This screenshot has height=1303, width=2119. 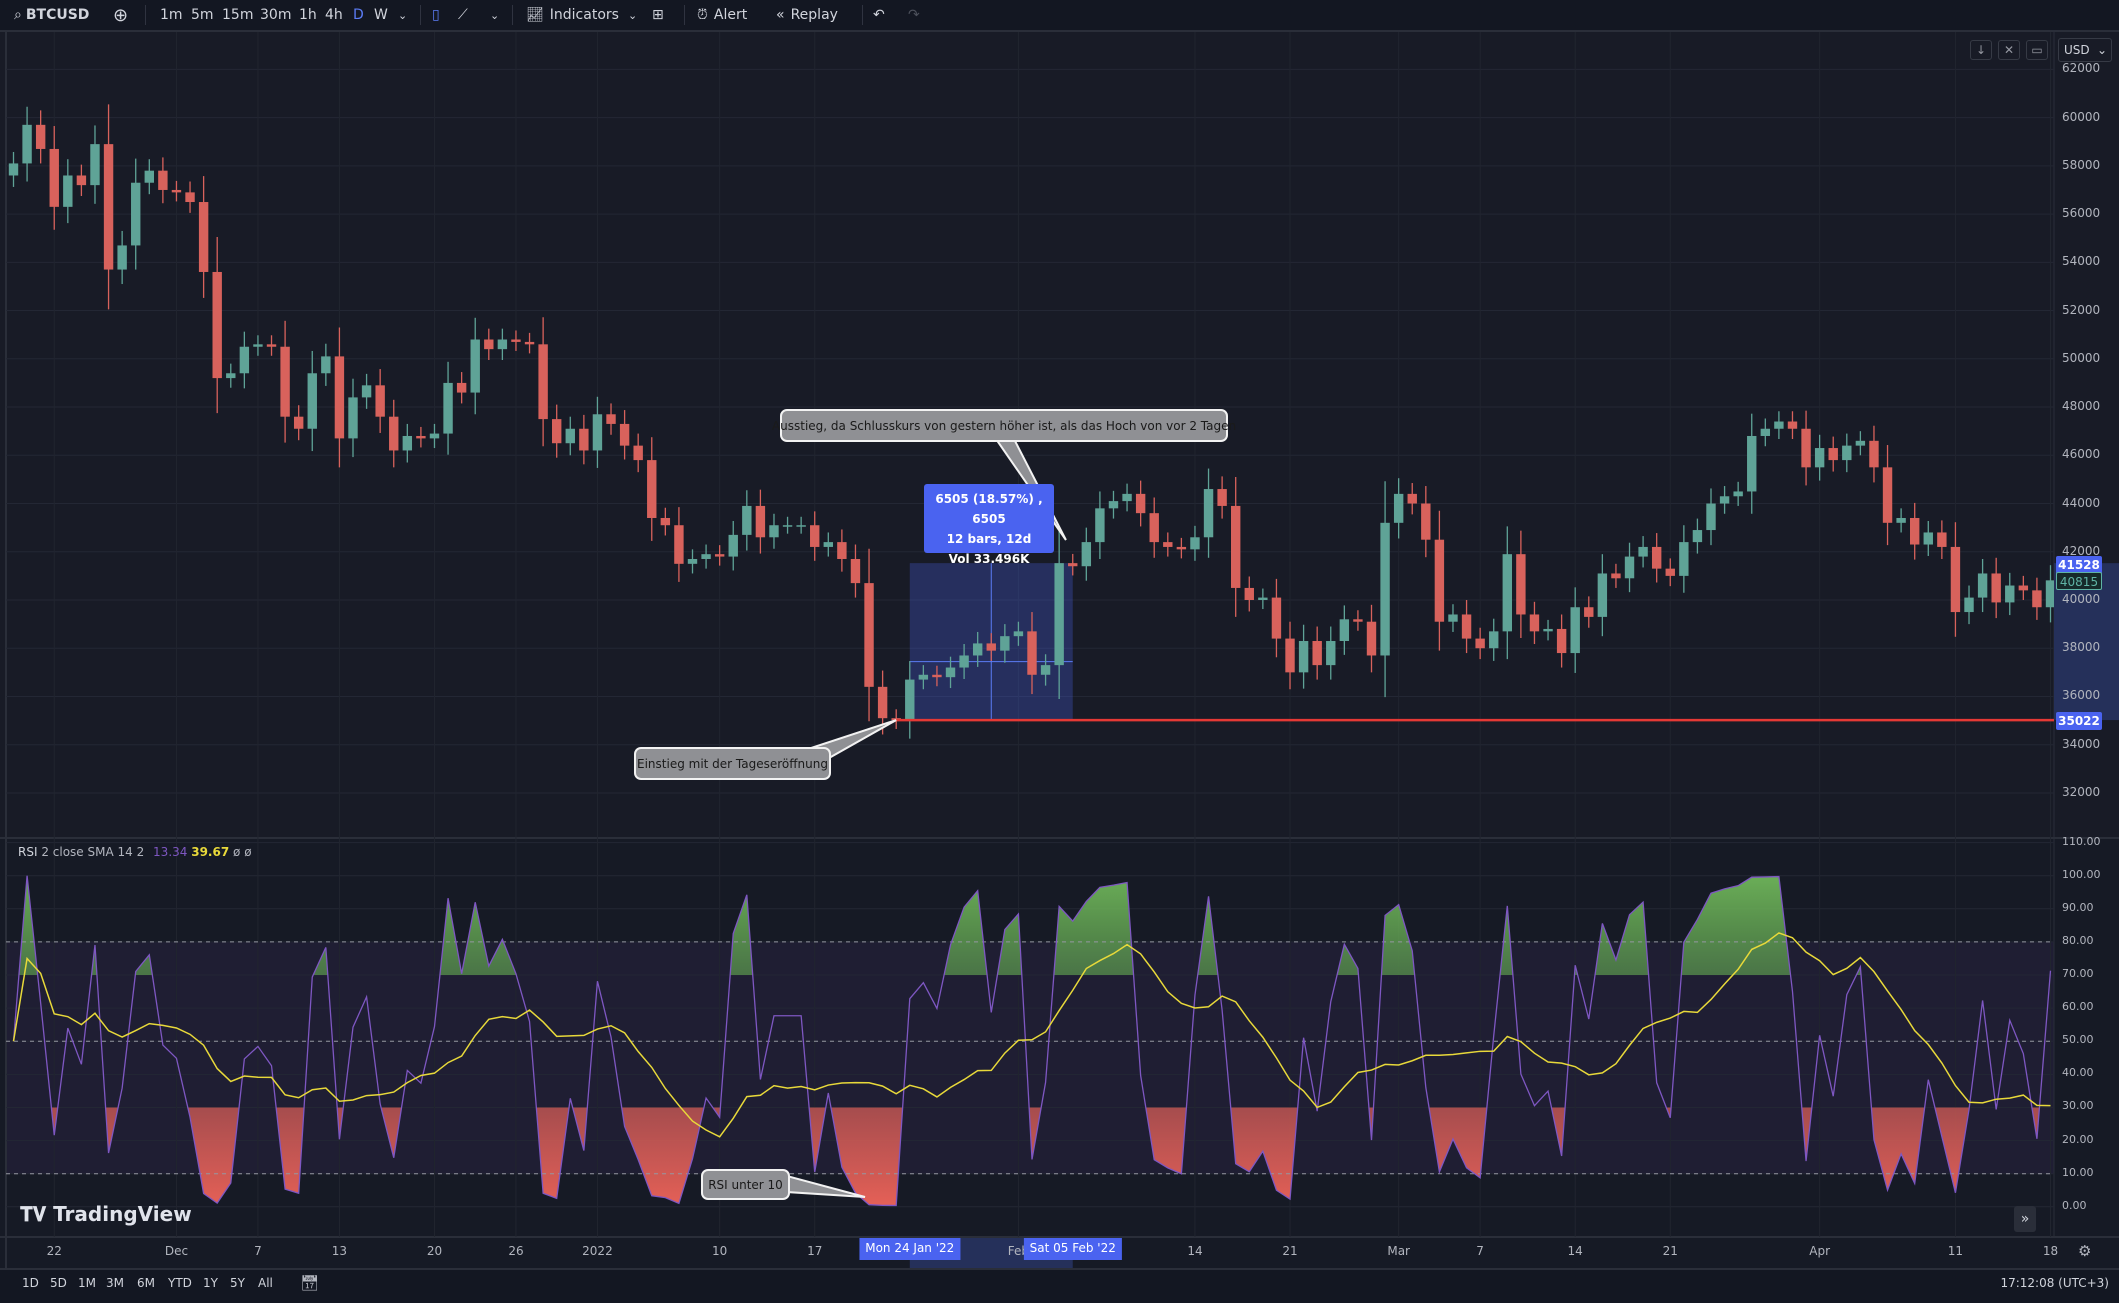 I want to click on indicators-icon: 📈︎, so click(x=535, y=15).